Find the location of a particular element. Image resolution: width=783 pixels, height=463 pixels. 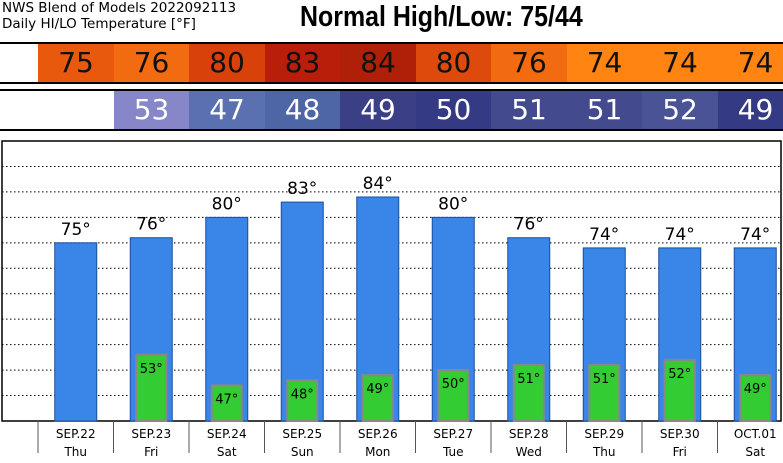

low-strip-cell: 53 is located at coordinates (151, 110).